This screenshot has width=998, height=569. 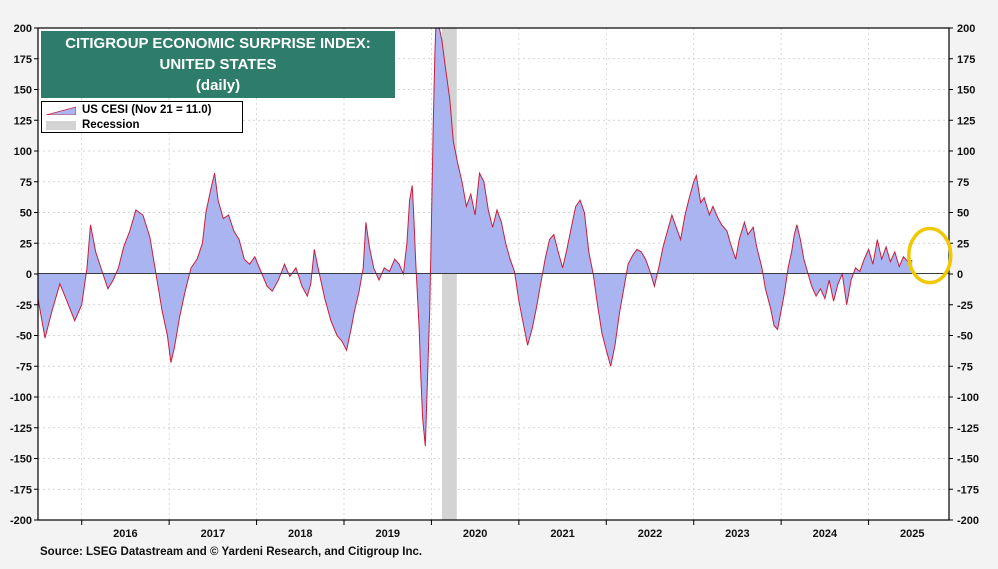 What do you see at coordinates (21, 460) in the screenshot?
I see `y-tick-label-left: -150` at bounding box center [21, 460].